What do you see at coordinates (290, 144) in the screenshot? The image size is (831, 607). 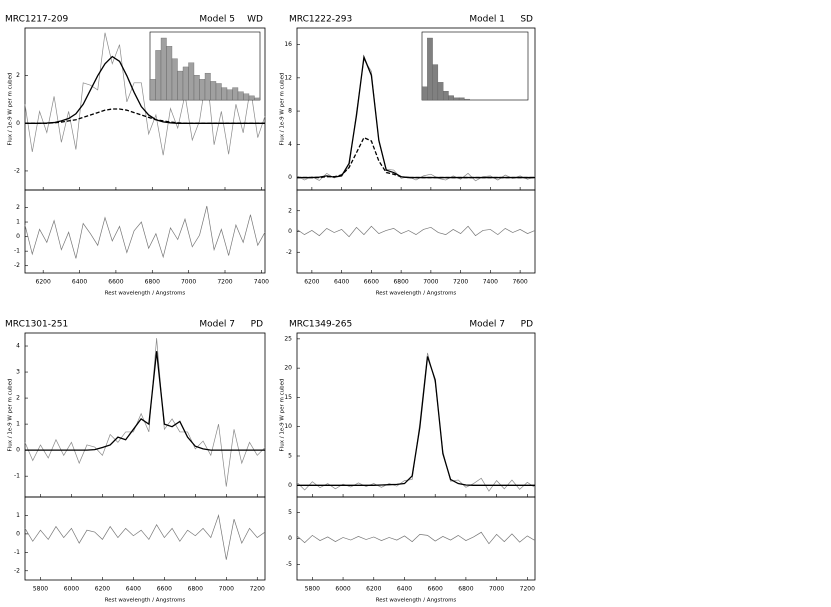 I see `y-tick-label: 4` at bounding box center [290, 144].